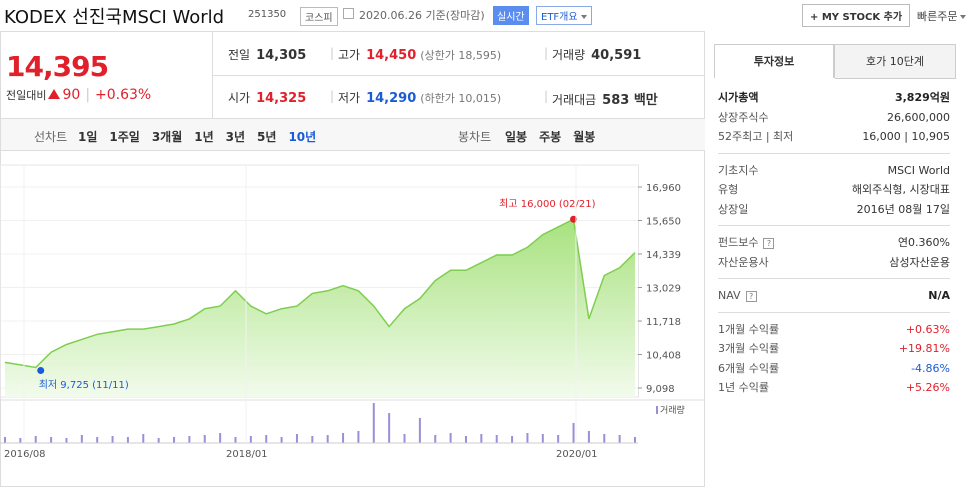 The height and width of the screenshot is (487, 966). Describe the element at coordinates (834, 137) in the screenshot. I see `info-row: 52주최고 | 최저 16,000 | 10,905` at that location.